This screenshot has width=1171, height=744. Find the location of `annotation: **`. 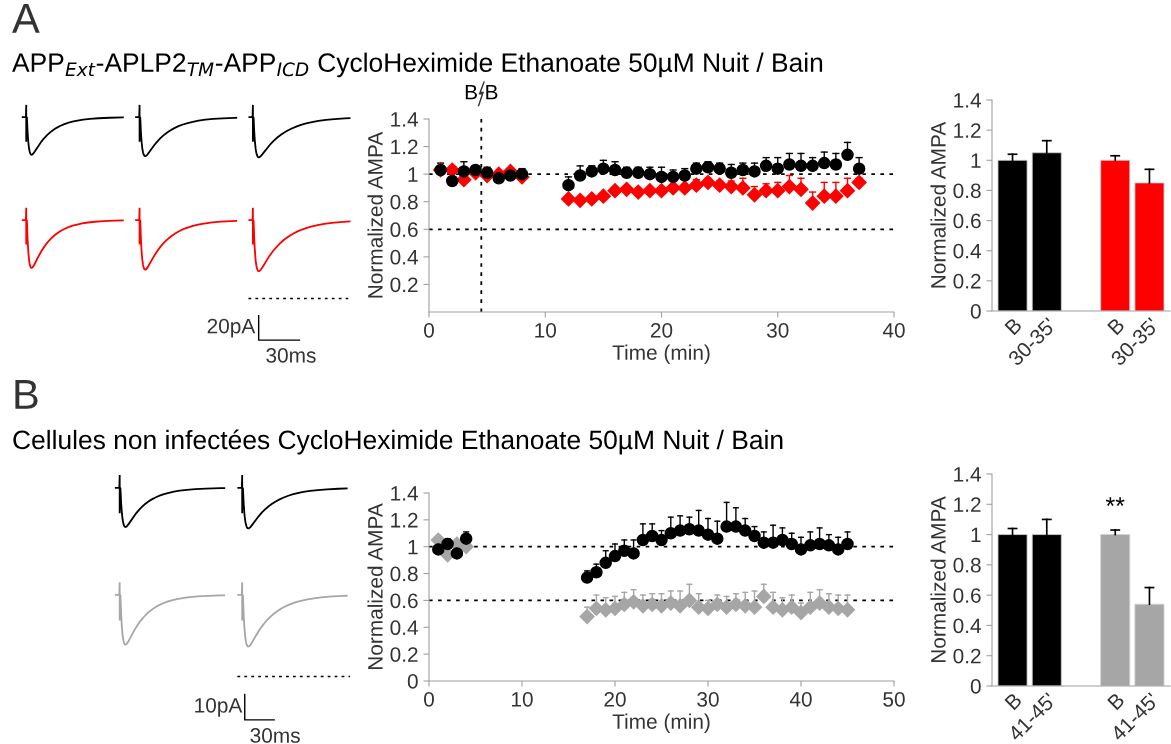

annotation: ** is located at coordinates (1115, 501).